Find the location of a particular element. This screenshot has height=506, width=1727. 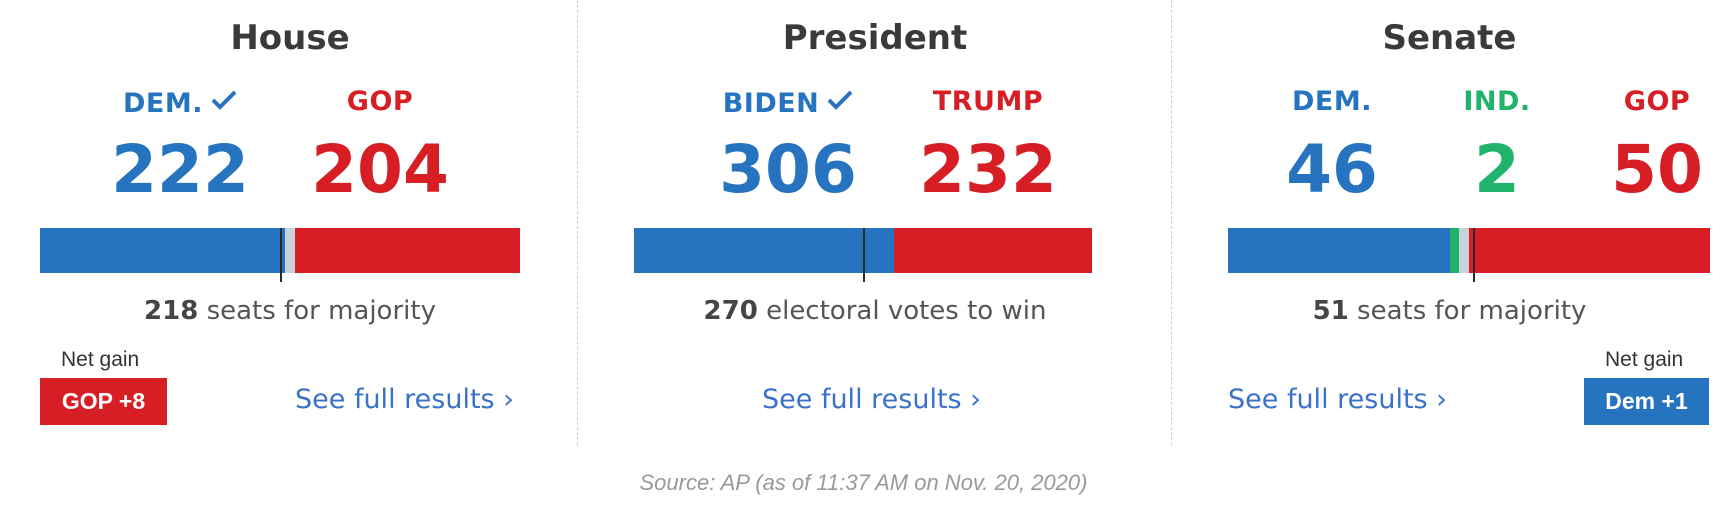

president-biden-count: 306 is located at coordinates (788, 169).